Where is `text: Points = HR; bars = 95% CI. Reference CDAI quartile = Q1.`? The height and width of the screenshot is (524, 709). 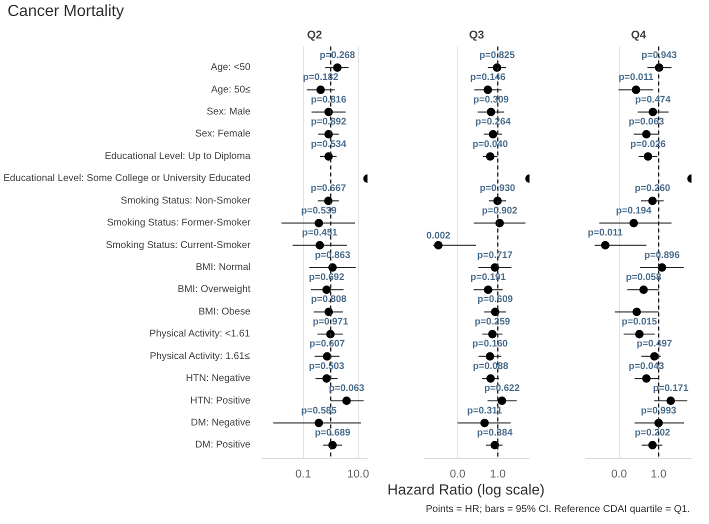
text: Points = HR; bars = 95% CI. Reference CDAI quartile = Q1. is located at coordinates (558, 509).